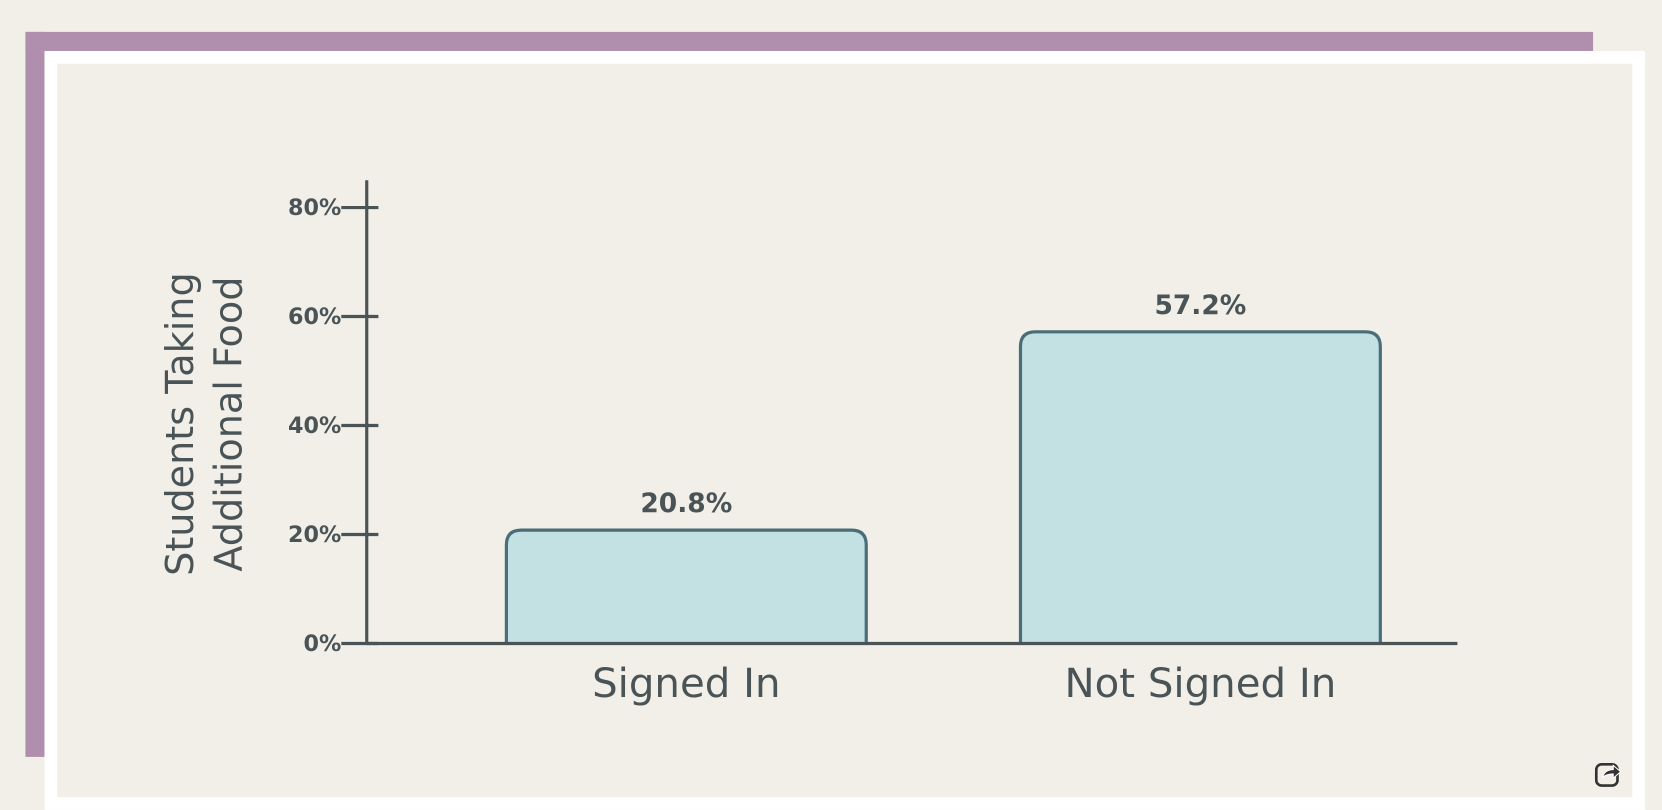 This screenshot has height=810, width=1662. I want to click on accent-bar, so click(809, 41).